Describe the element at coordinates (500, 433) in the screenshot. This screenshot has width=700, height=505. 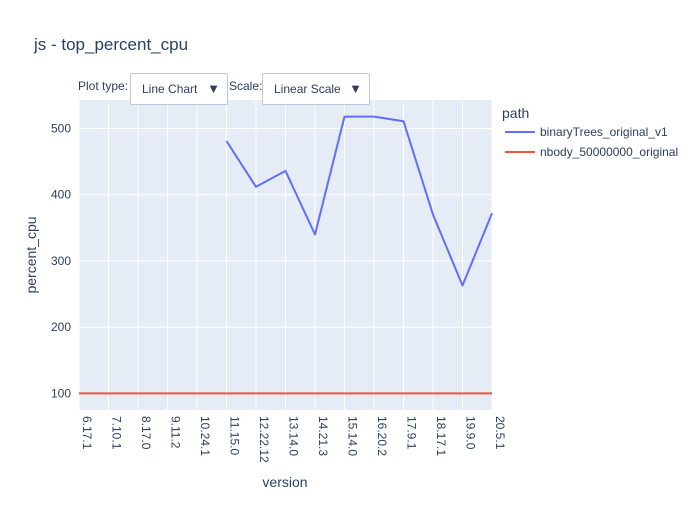
I see `x-tick-label: 20.5.1` at that location.